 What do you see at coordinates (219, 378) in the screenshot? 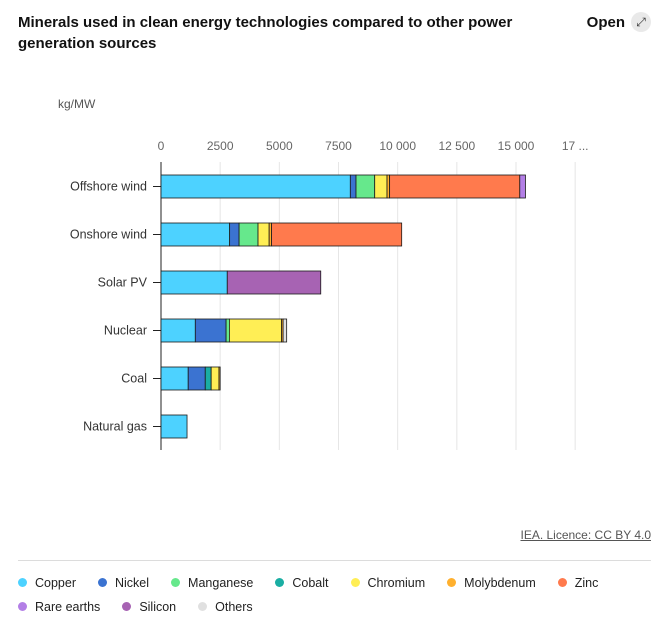
I see `bar-segment-molybdenum` at bounding box center [219, 378].